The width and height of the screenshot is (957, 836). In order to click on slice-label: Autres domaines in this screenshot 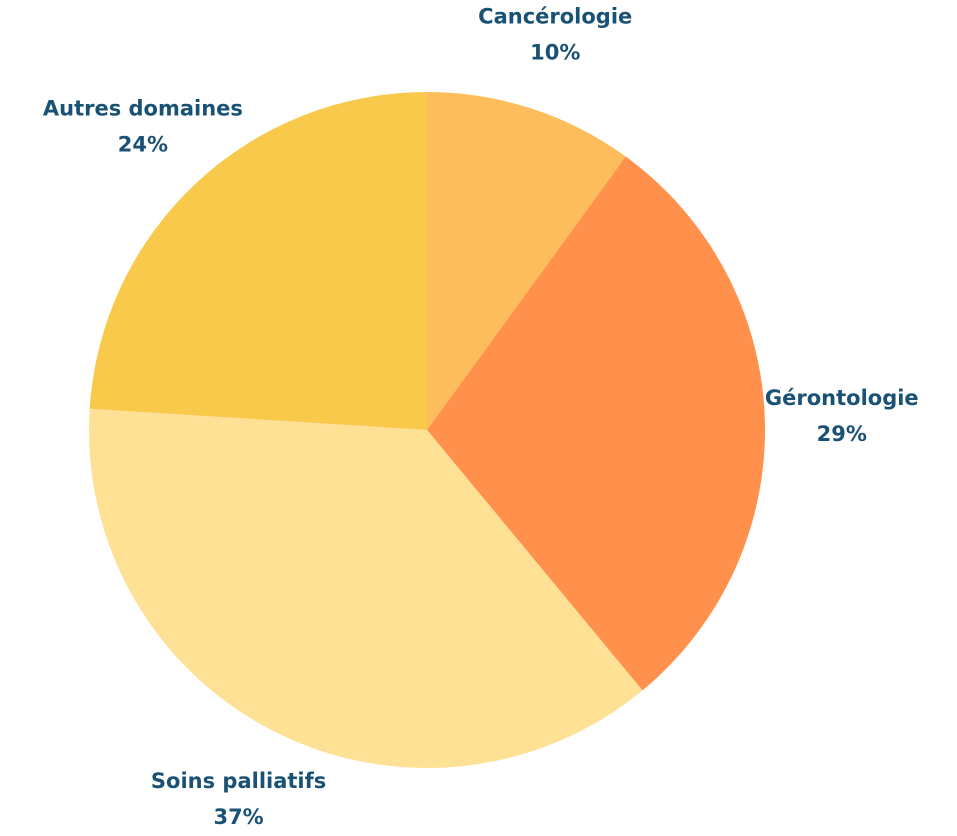, I will do `click(143, 108)`.